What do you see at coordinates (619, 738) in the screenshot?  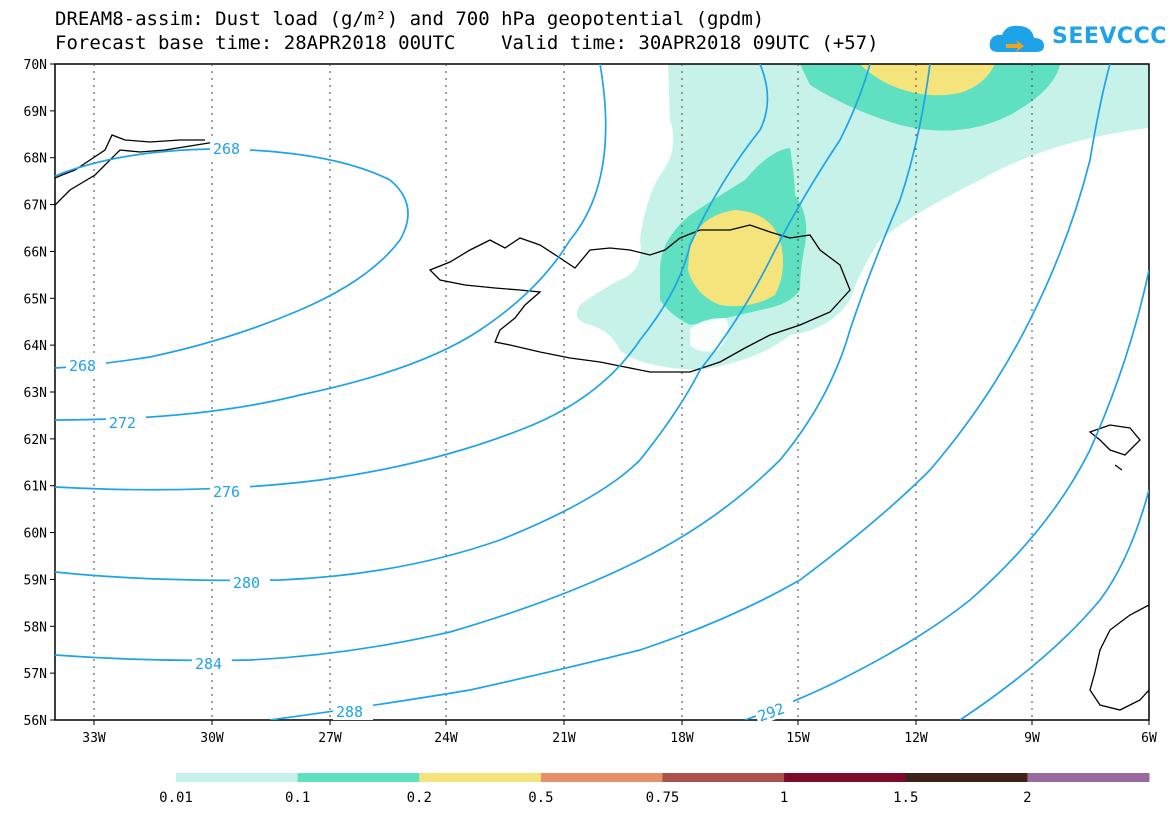 I see `longitude-labels: 33W 30W 27W 24W 21W 18W 15W 12W 9W 6W` at bounding box center [619, 738].